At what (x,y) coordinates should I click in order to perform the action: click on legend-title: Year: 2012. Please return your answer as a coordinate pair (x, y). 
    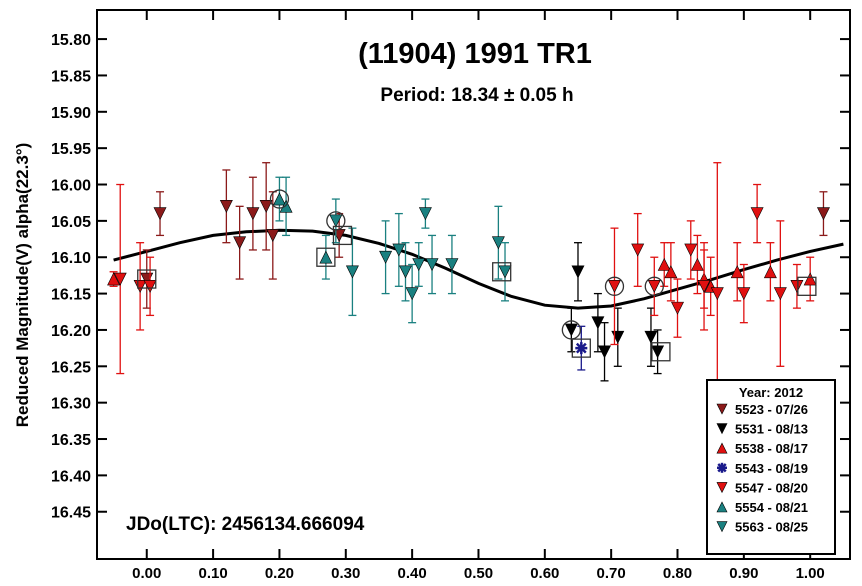
    Looking at the image, I should click on (771, 392).